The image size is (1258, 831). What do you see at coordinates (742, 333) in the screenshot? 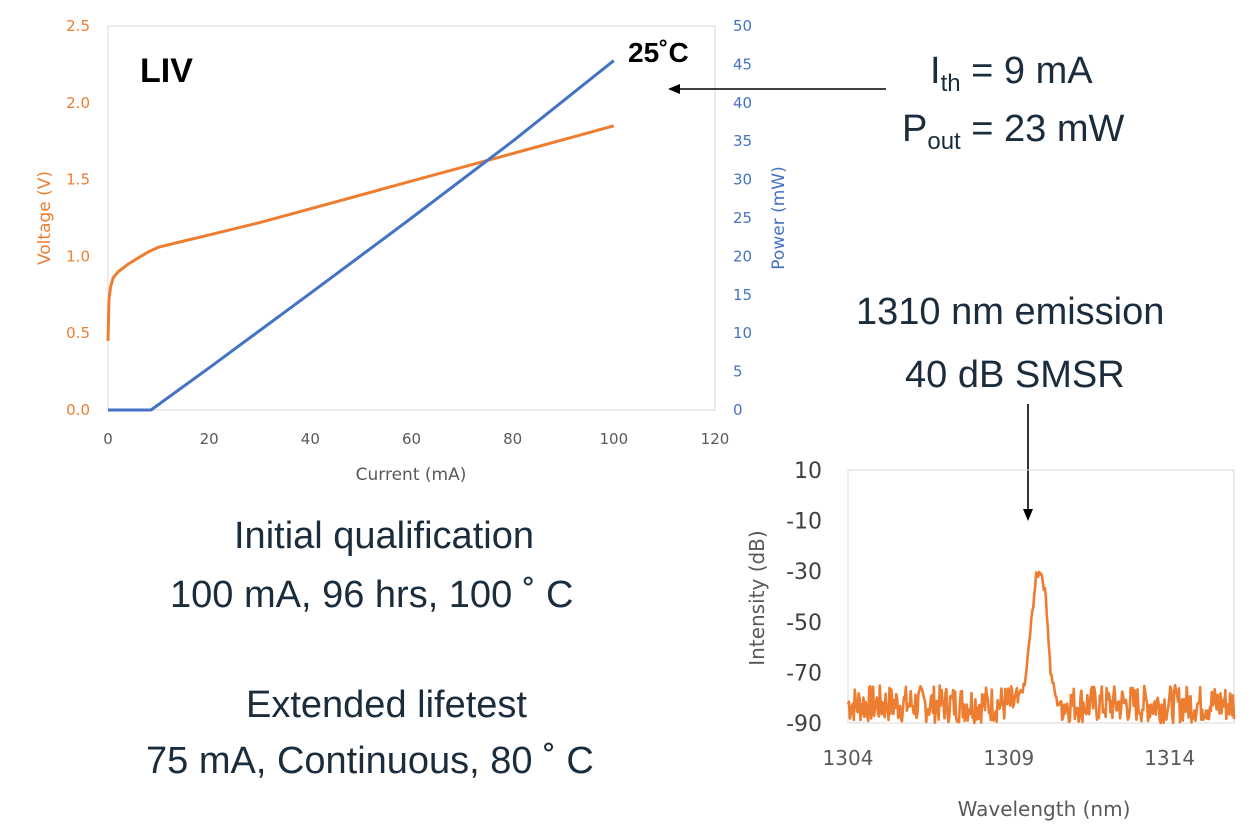
I see `liv-ytick-right-label: 10` at bounding box center [742, 333].